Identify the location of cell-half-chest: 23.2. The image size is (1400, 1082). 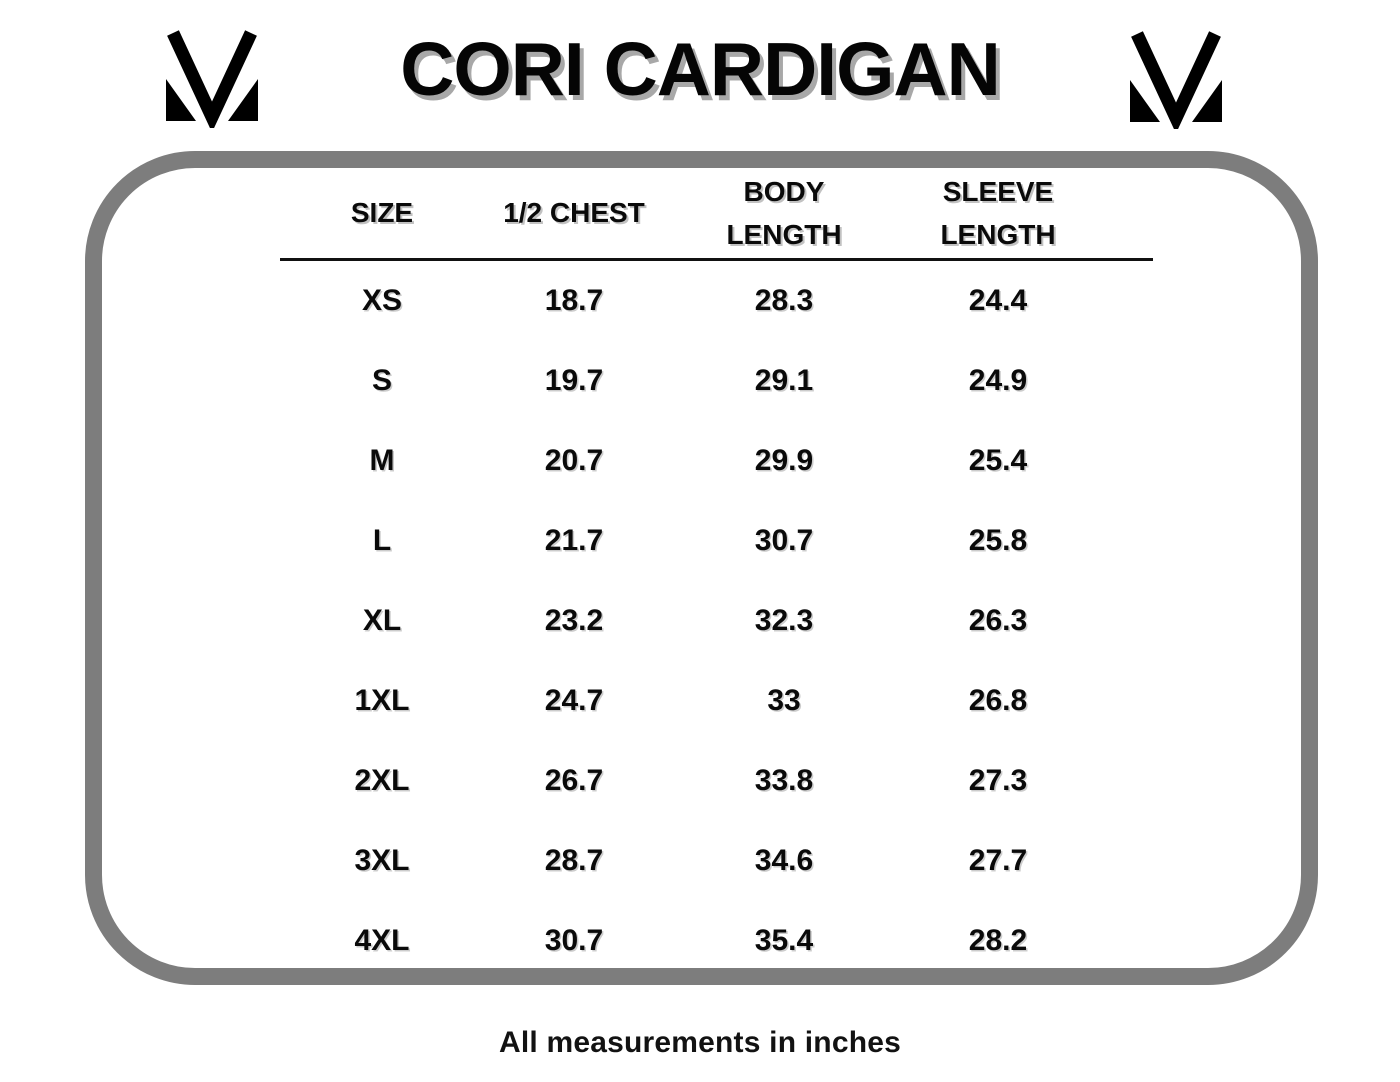
(574, 620).